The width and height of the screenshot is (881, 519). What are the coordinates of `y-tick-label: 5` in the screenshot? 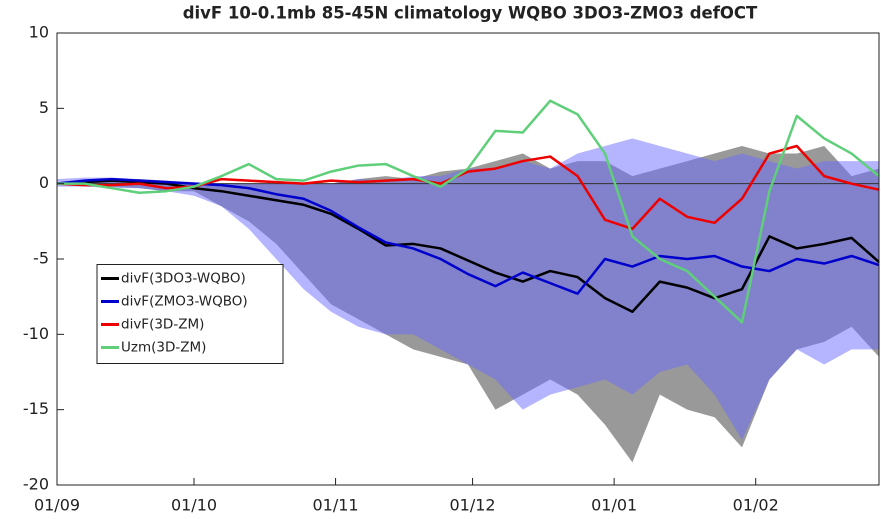 It's located at (44, 107).